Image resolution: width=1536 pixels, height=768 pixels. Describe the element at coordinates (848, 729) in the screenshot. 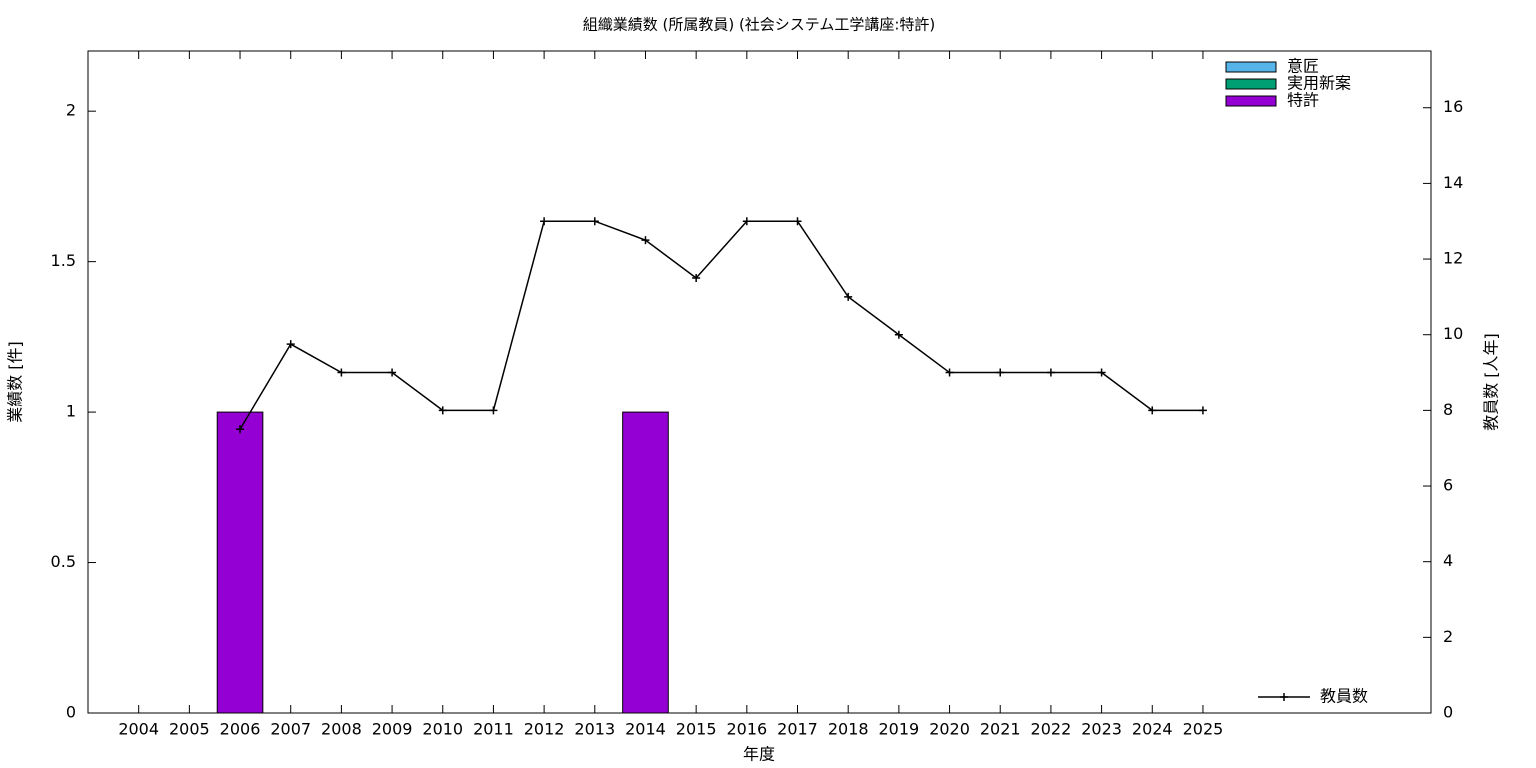

I see `x-tick-label: 2018` at that location.